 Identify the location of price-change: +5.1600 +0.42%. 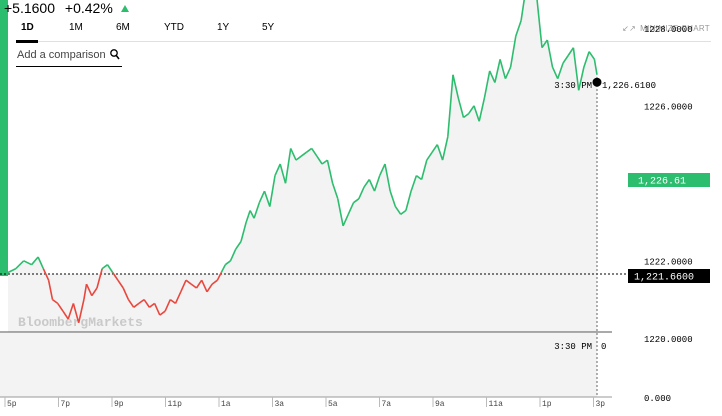
(66, 8).